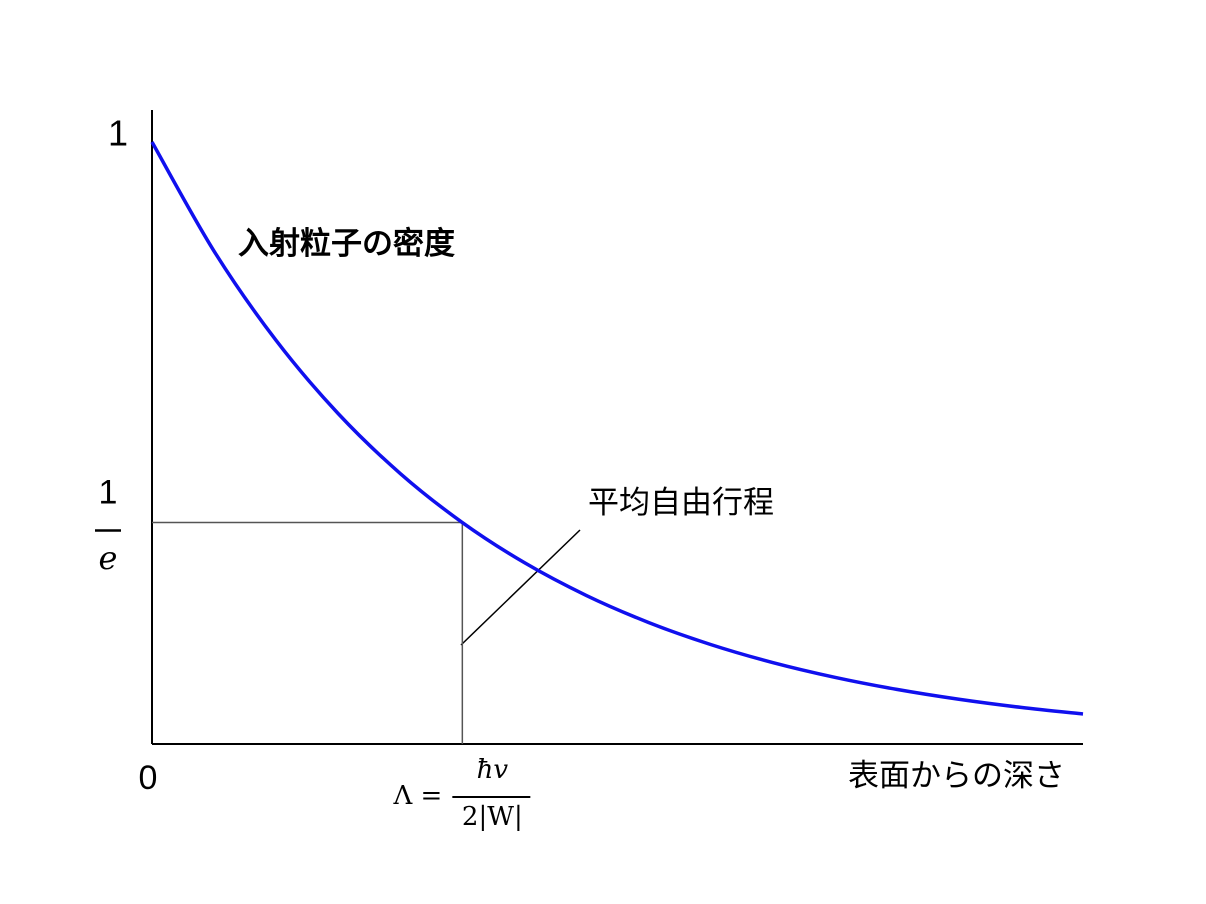 The width and height of the screenshot is (1206, 904). What do you see at coordinates (492, 817) in the screenshot?
I see `x-tick-denominator: 2|W|` at bounding box center [492, 817].